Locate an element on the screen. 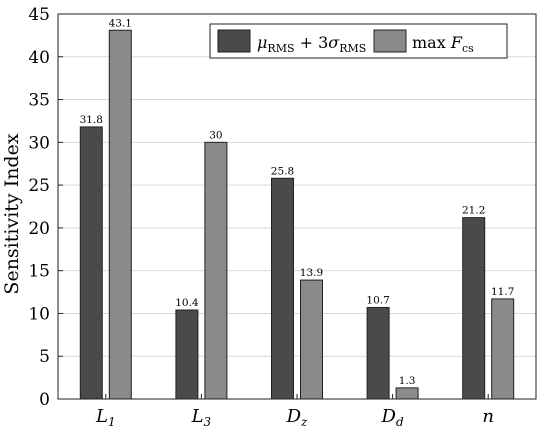 Image resolution: width=550 pixels, height=429 pixels. legend-label-series-2: max Fcs is located at coordinates (443, 44).